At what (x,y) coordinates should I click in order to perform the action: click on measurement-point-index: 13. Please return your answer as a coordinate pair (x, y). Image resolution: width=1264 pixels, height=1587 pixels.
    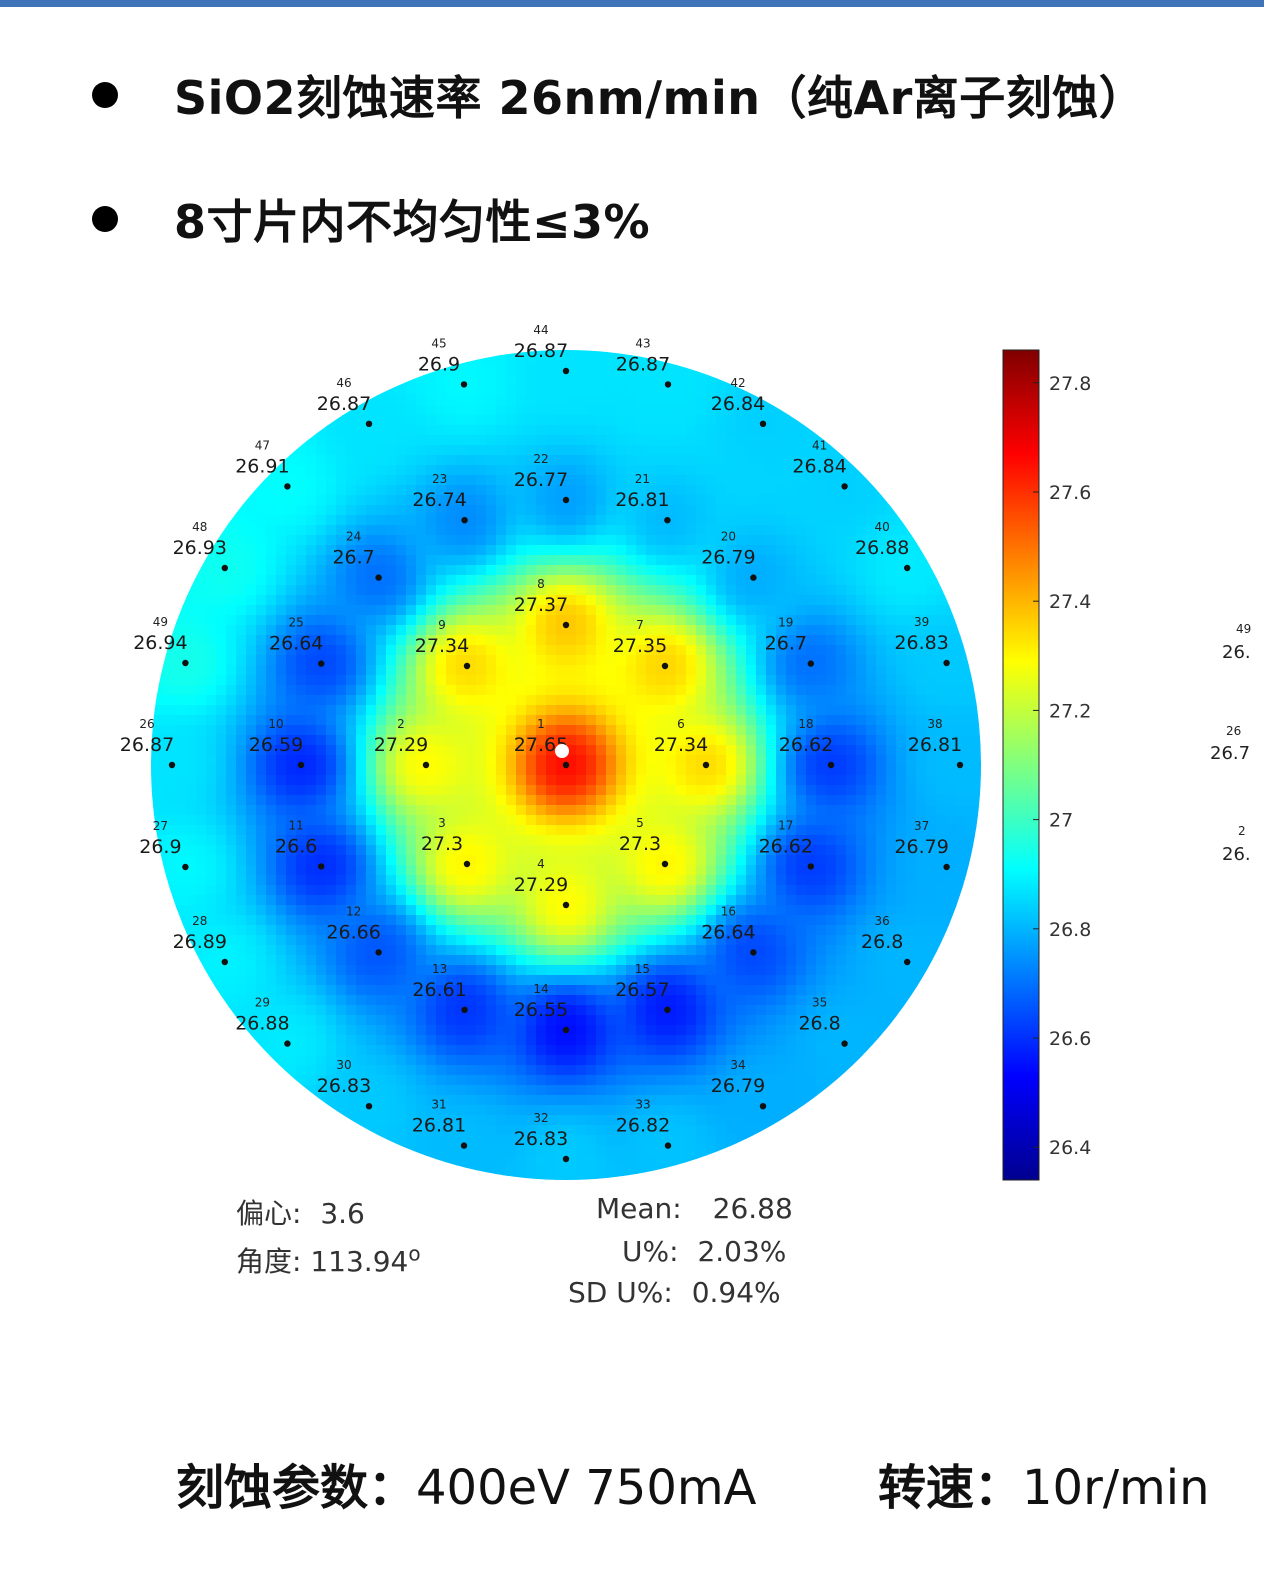
    Looking at the image, I should click on (439, 969).